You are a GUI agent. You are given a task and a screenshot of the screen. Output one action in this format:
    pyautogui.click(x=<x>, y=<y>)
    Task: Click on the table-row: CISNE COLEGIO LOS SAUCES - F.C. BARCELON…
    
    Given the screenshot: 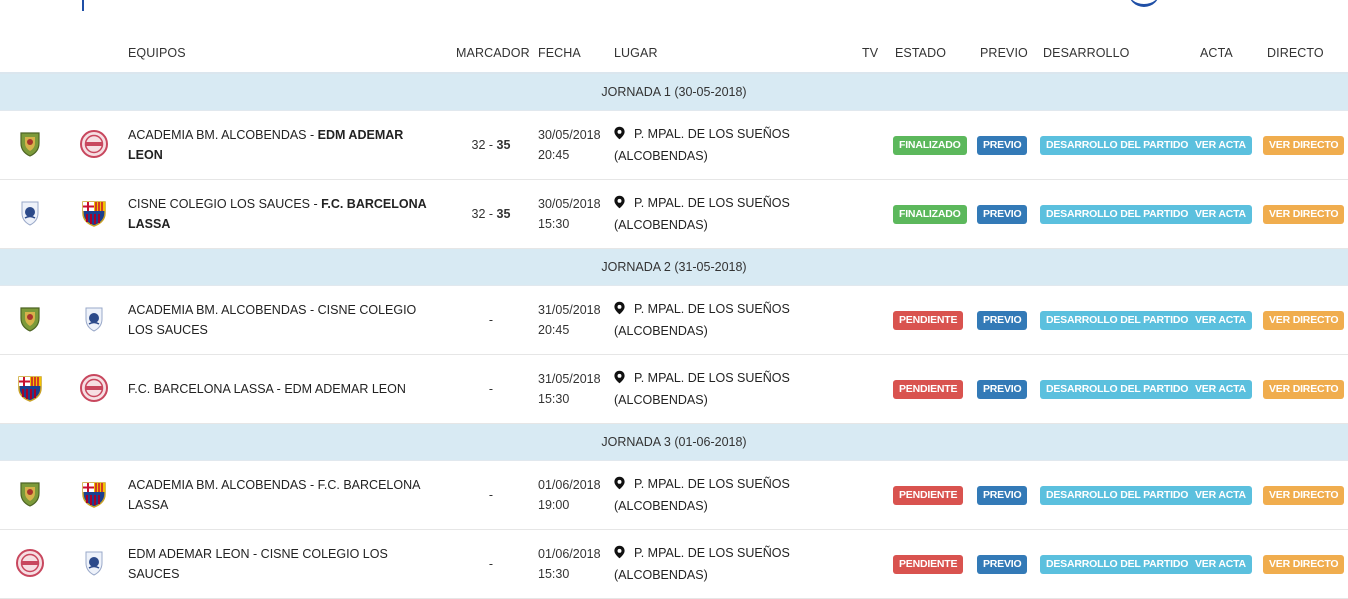 What is the action you would take?
    pyautogui.click(x=674, y=214)
    